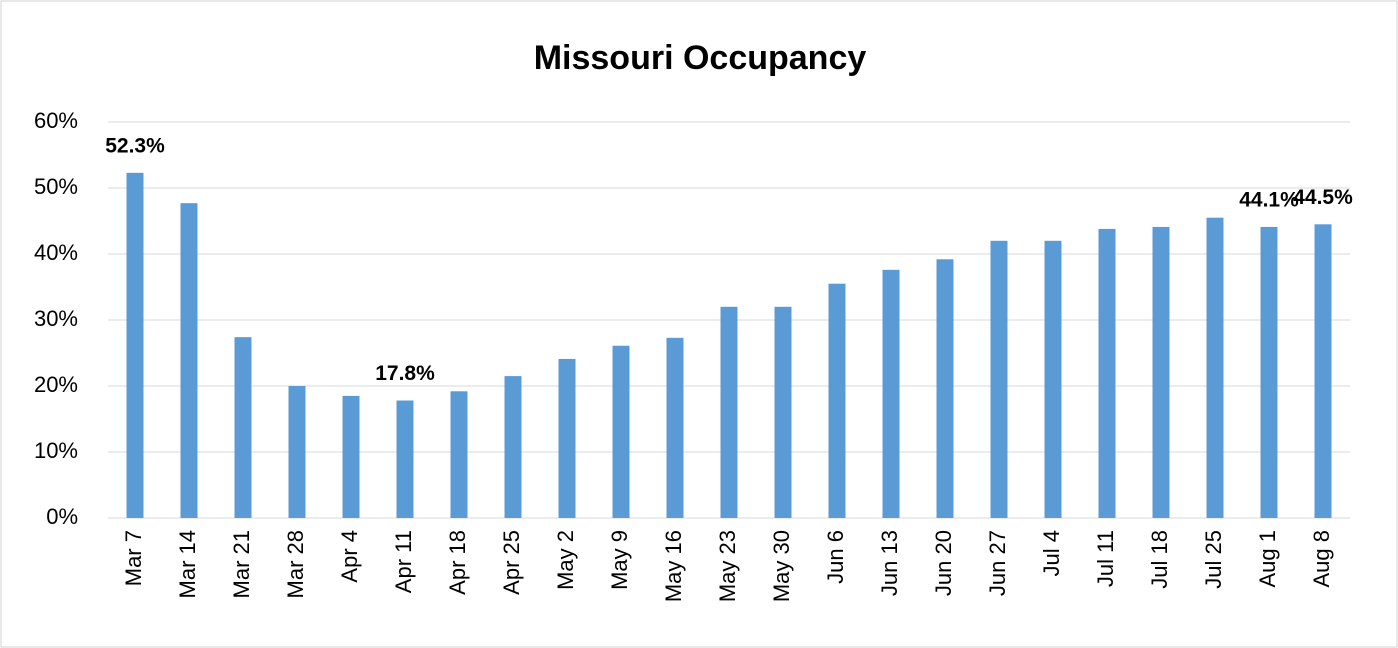 This screenshot has width=1398, height=648. Describe the element at coordinates (1323, 197) in the screenshot. I see `value-label: 44.5%` at that location.